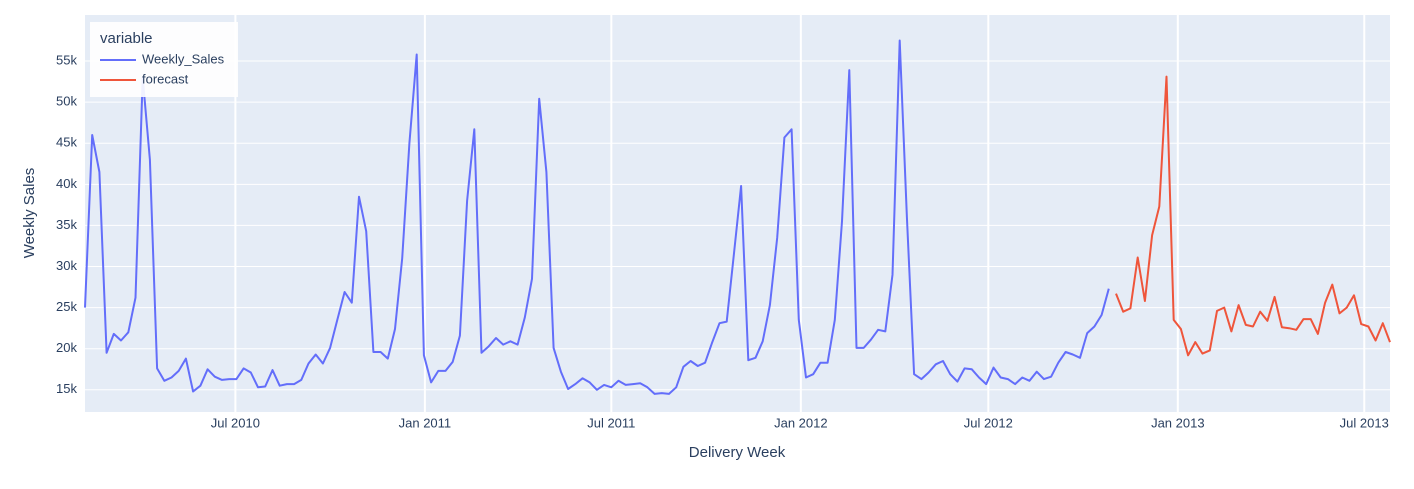  Describe the element at coordinates (66, 265) in the screenshot. I see `y-tick-label: 30k` at that location.